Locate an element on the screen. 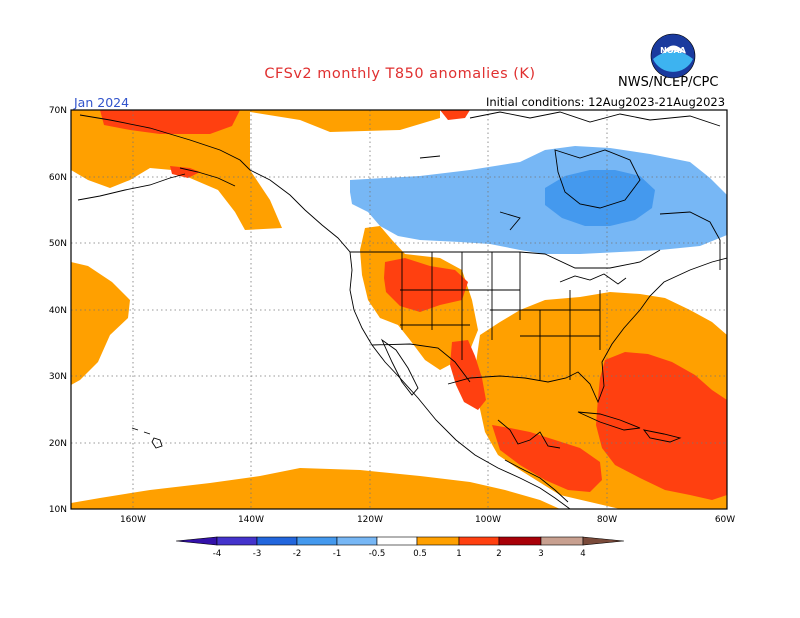 This screenshot has width=800, height=618. legend-tick-label: 0.5 is located at coordinates (420, 554).